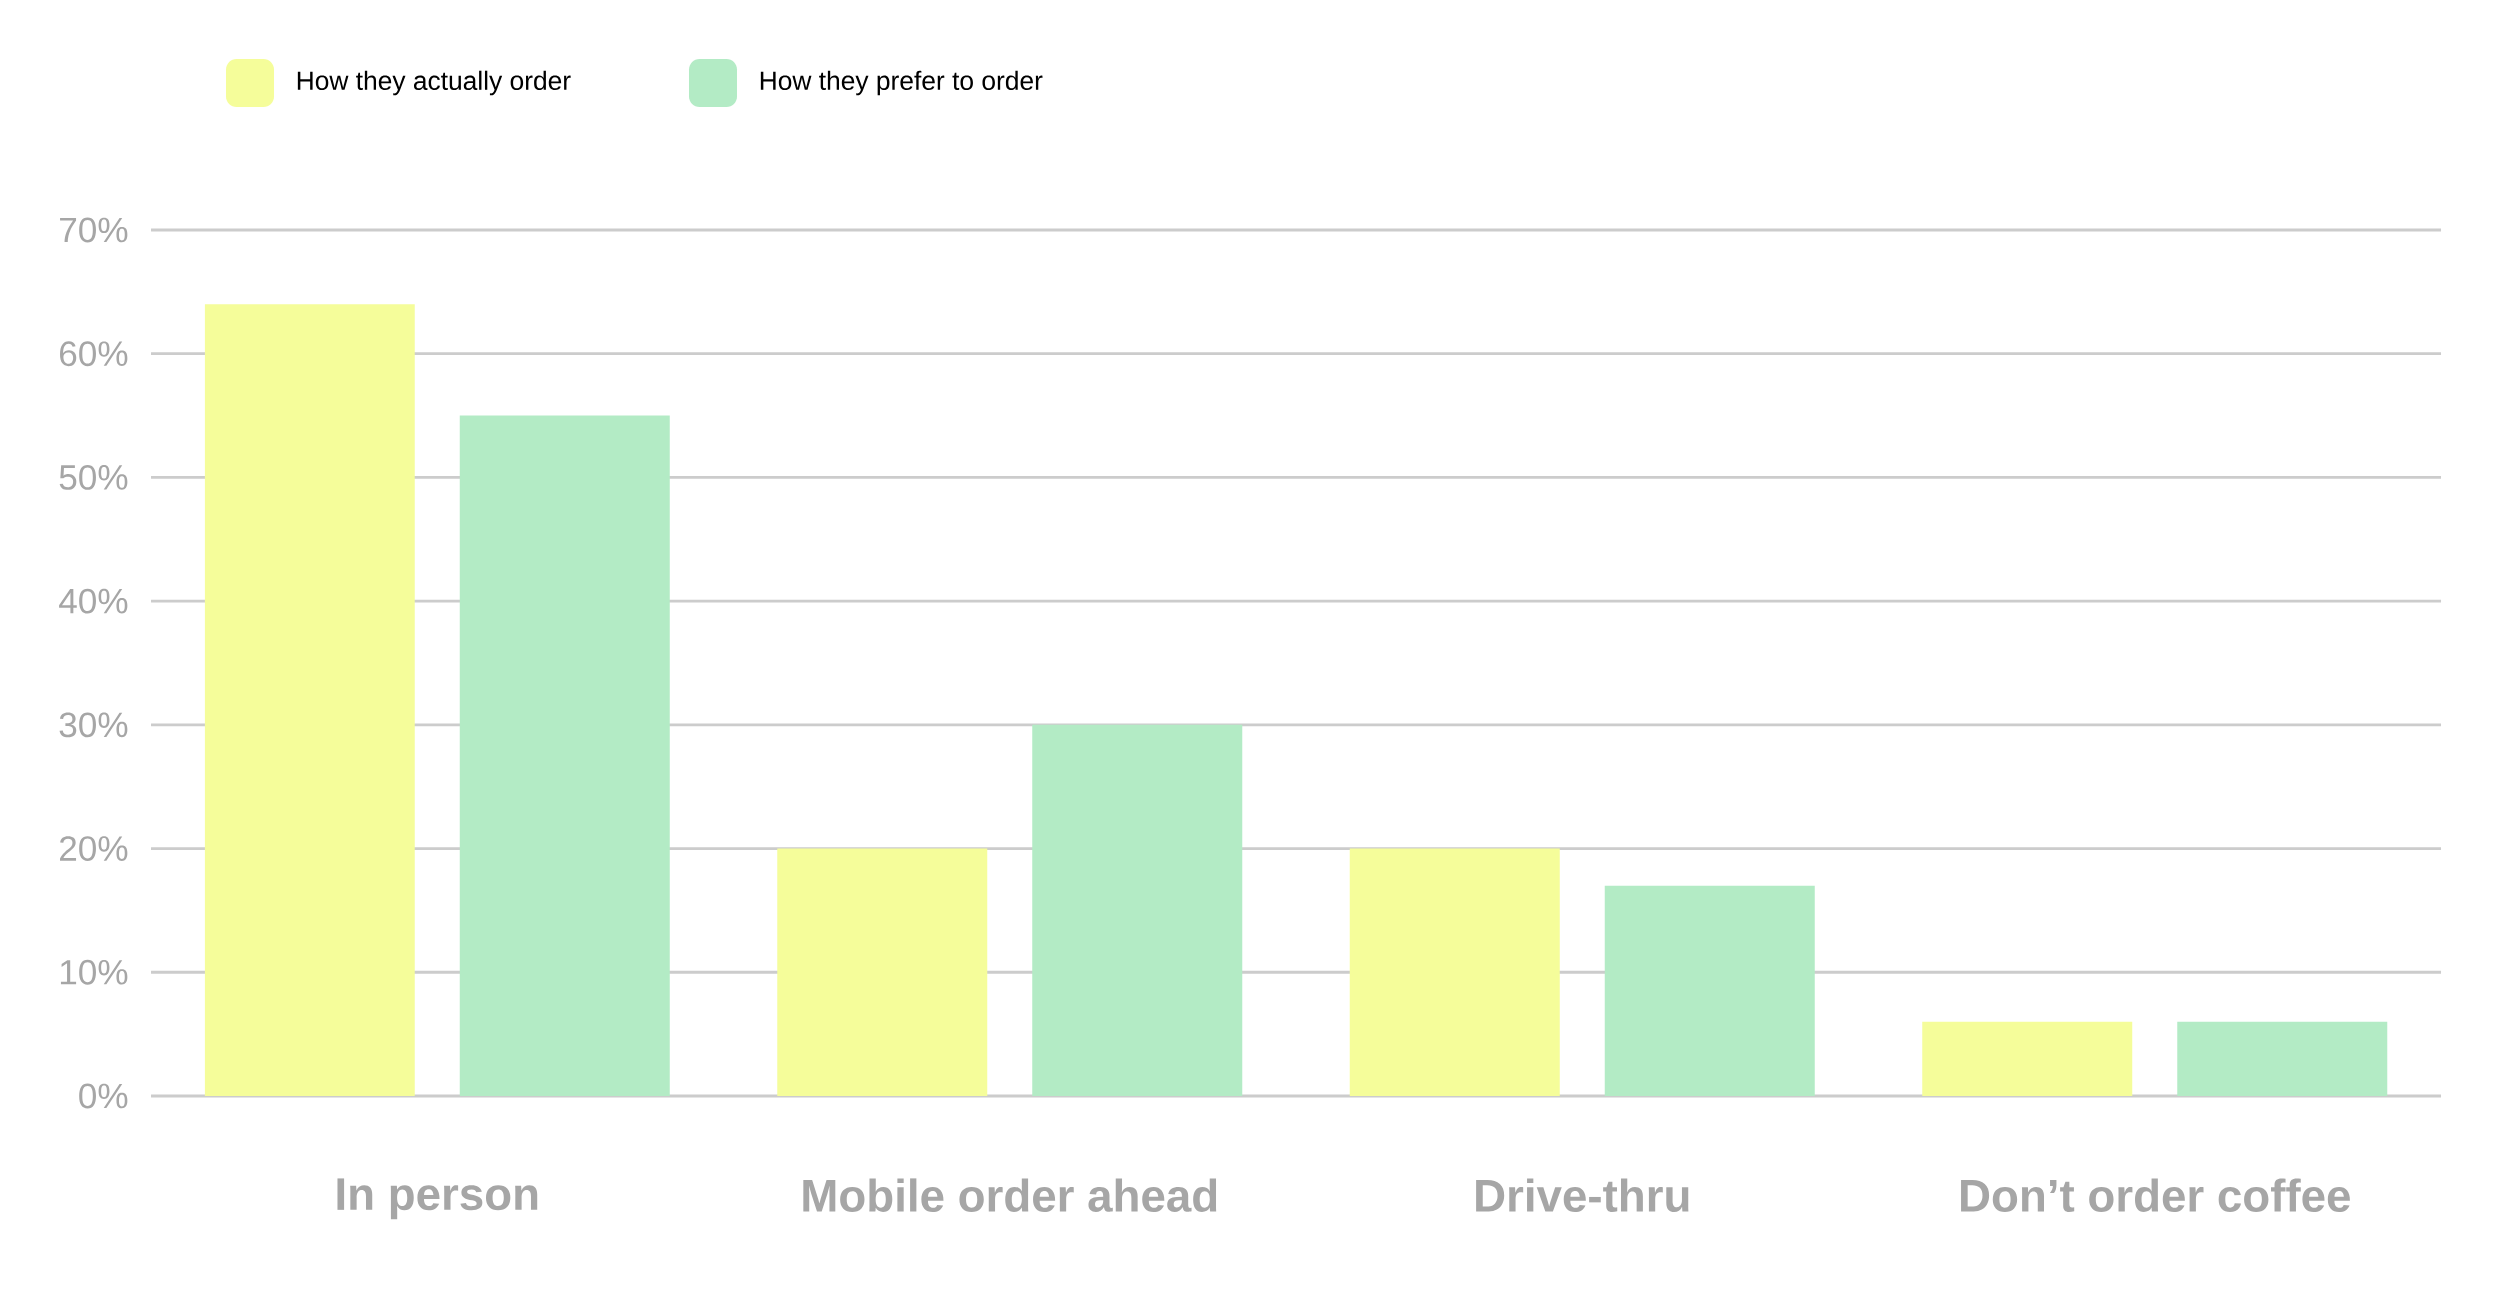  What do you see at coordinates (94, 972) in the screenshot?
I see `y-tick-label: 10%` at bounding box center [94, 972].